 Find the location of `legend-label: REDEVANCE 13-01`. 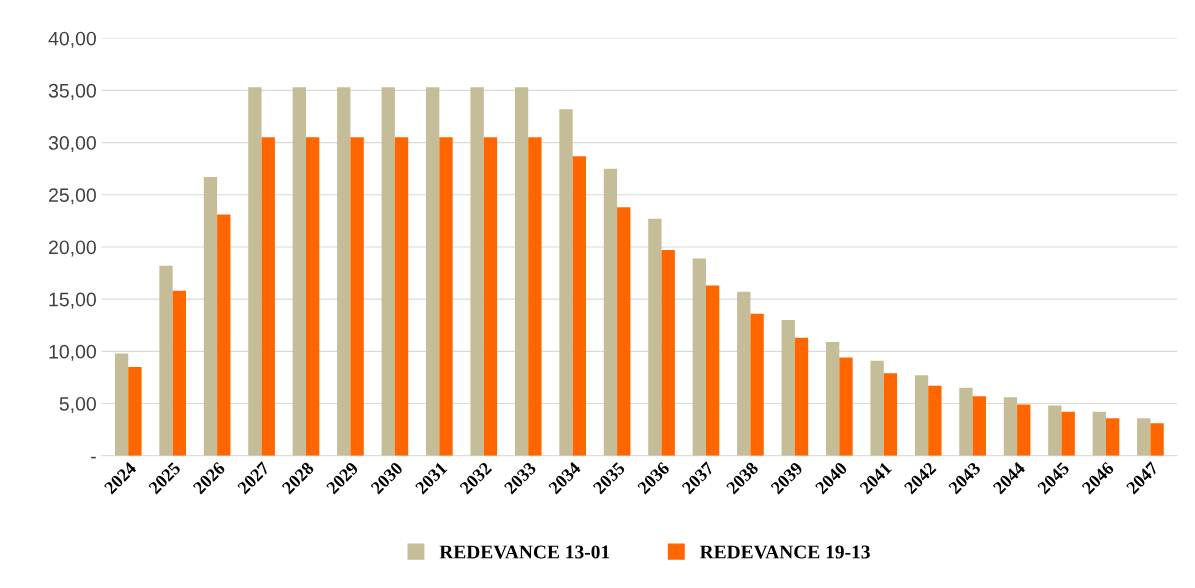

legend-label: REDEVANCE 13-01 is located at coordinates (524, 552).